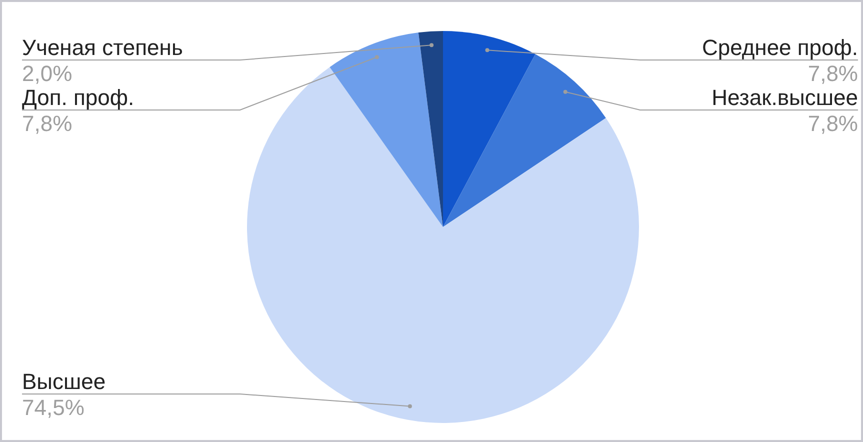 The height and width of the screenshot is (442, 863). Describe the element at coordinates (102, 47) in the screenshot. I see `slice-label: Ученая степень` at that location.